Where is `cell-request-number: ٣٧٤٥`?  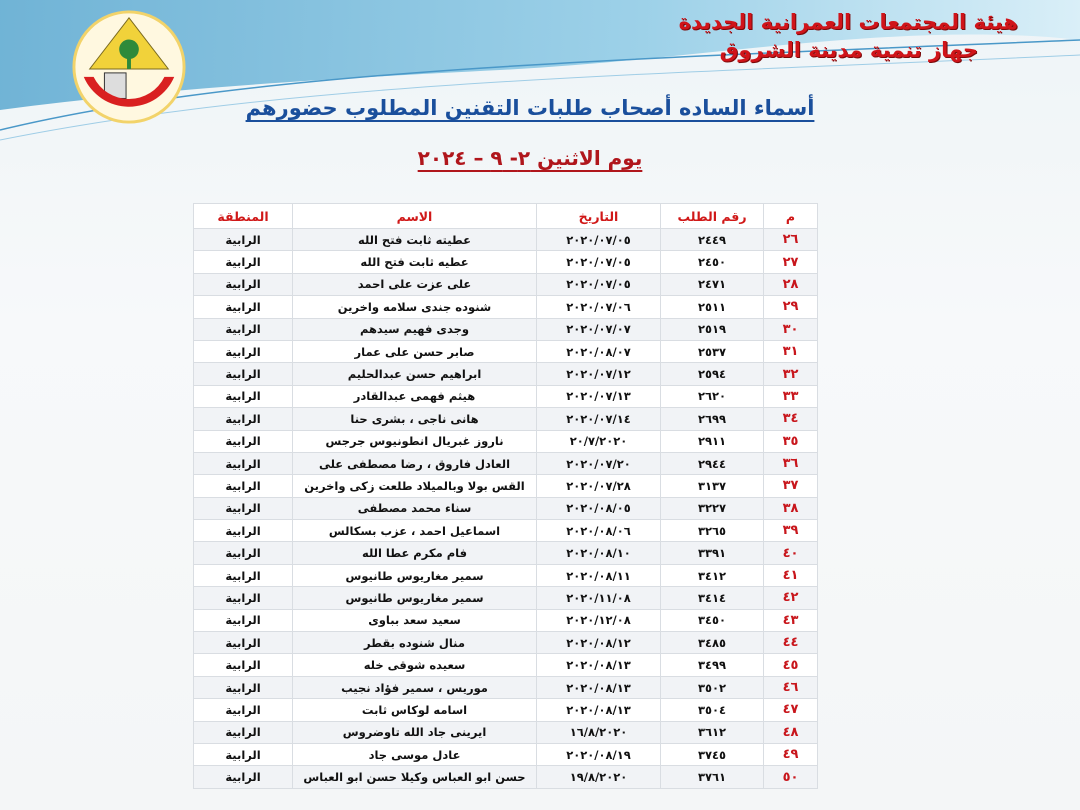 cell-request-number: ٣٧٤٥ is located at coordinates (712, 754).